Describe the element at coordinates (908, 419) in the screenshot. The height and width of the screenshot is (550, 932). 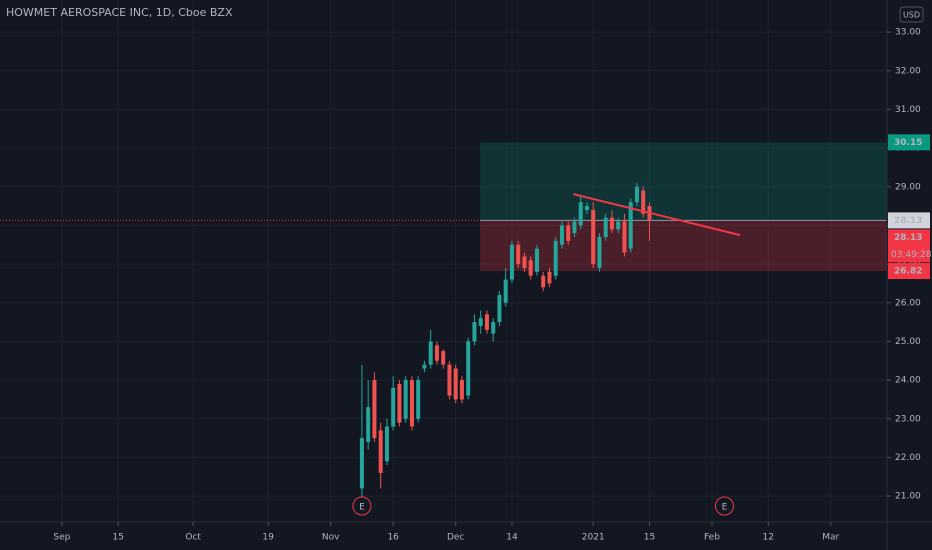
I see `y-tick-label: 23.00` at that location.